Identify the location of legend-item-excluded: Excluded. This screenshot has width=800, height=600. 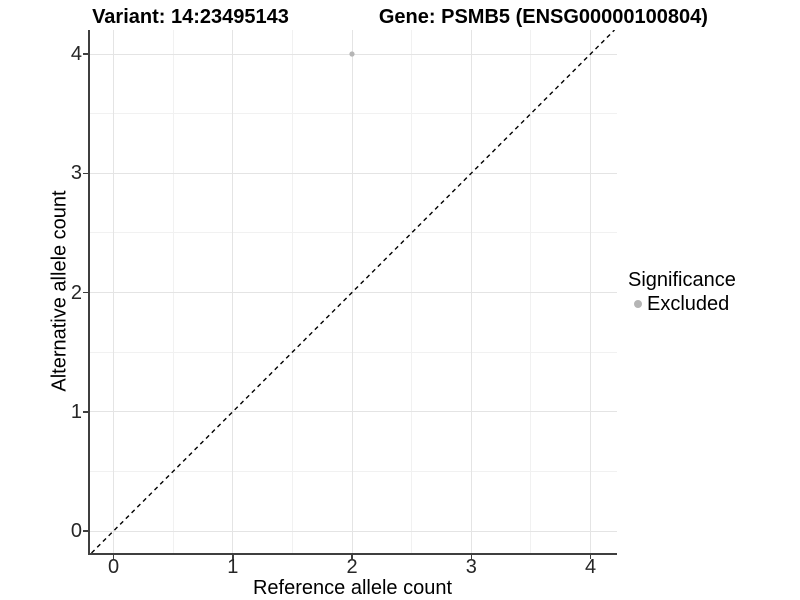
(682, 304).